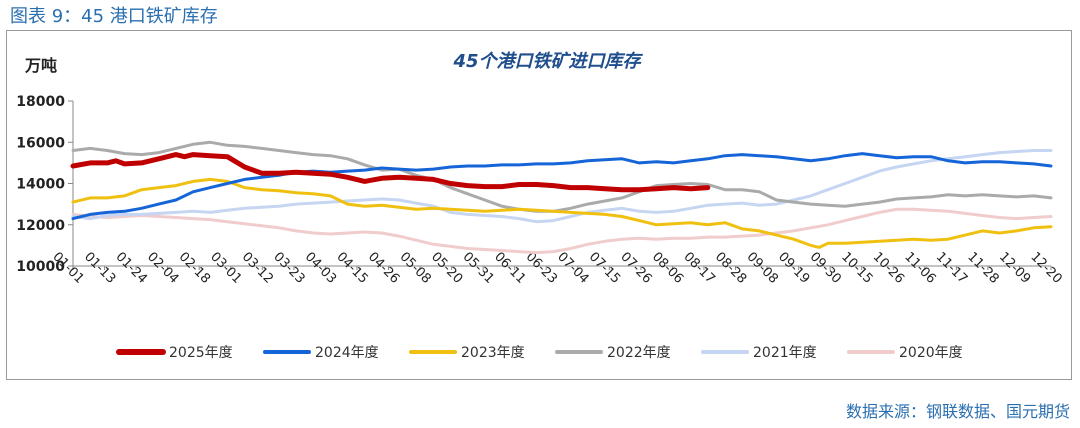  What do you see at coordinates (478, 268) in the screenshot?
I see `x-tick-label: 05-31` at bounding box center [478, 268].